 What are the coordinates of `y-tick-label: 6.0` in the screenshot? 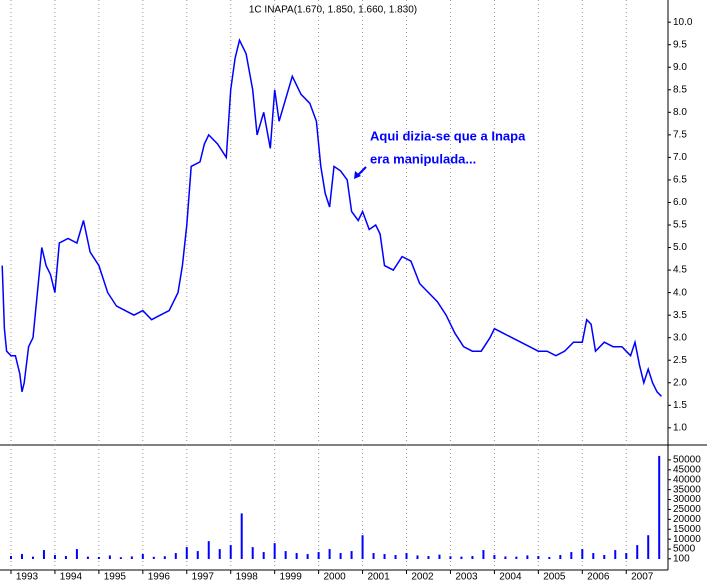 It's located at (680, 202).